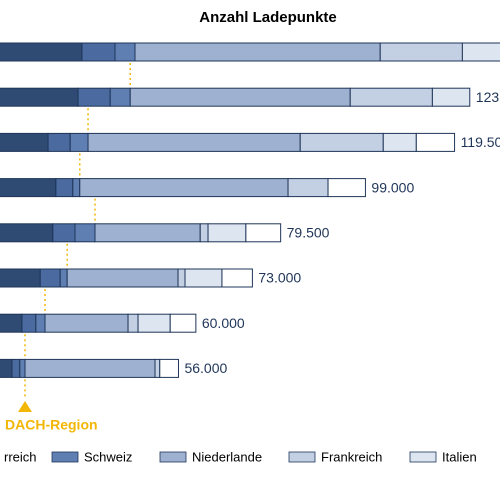  Describe the element at coordinates (480, 142) in the screenshot. I see `total-label: 119.500` at that location.